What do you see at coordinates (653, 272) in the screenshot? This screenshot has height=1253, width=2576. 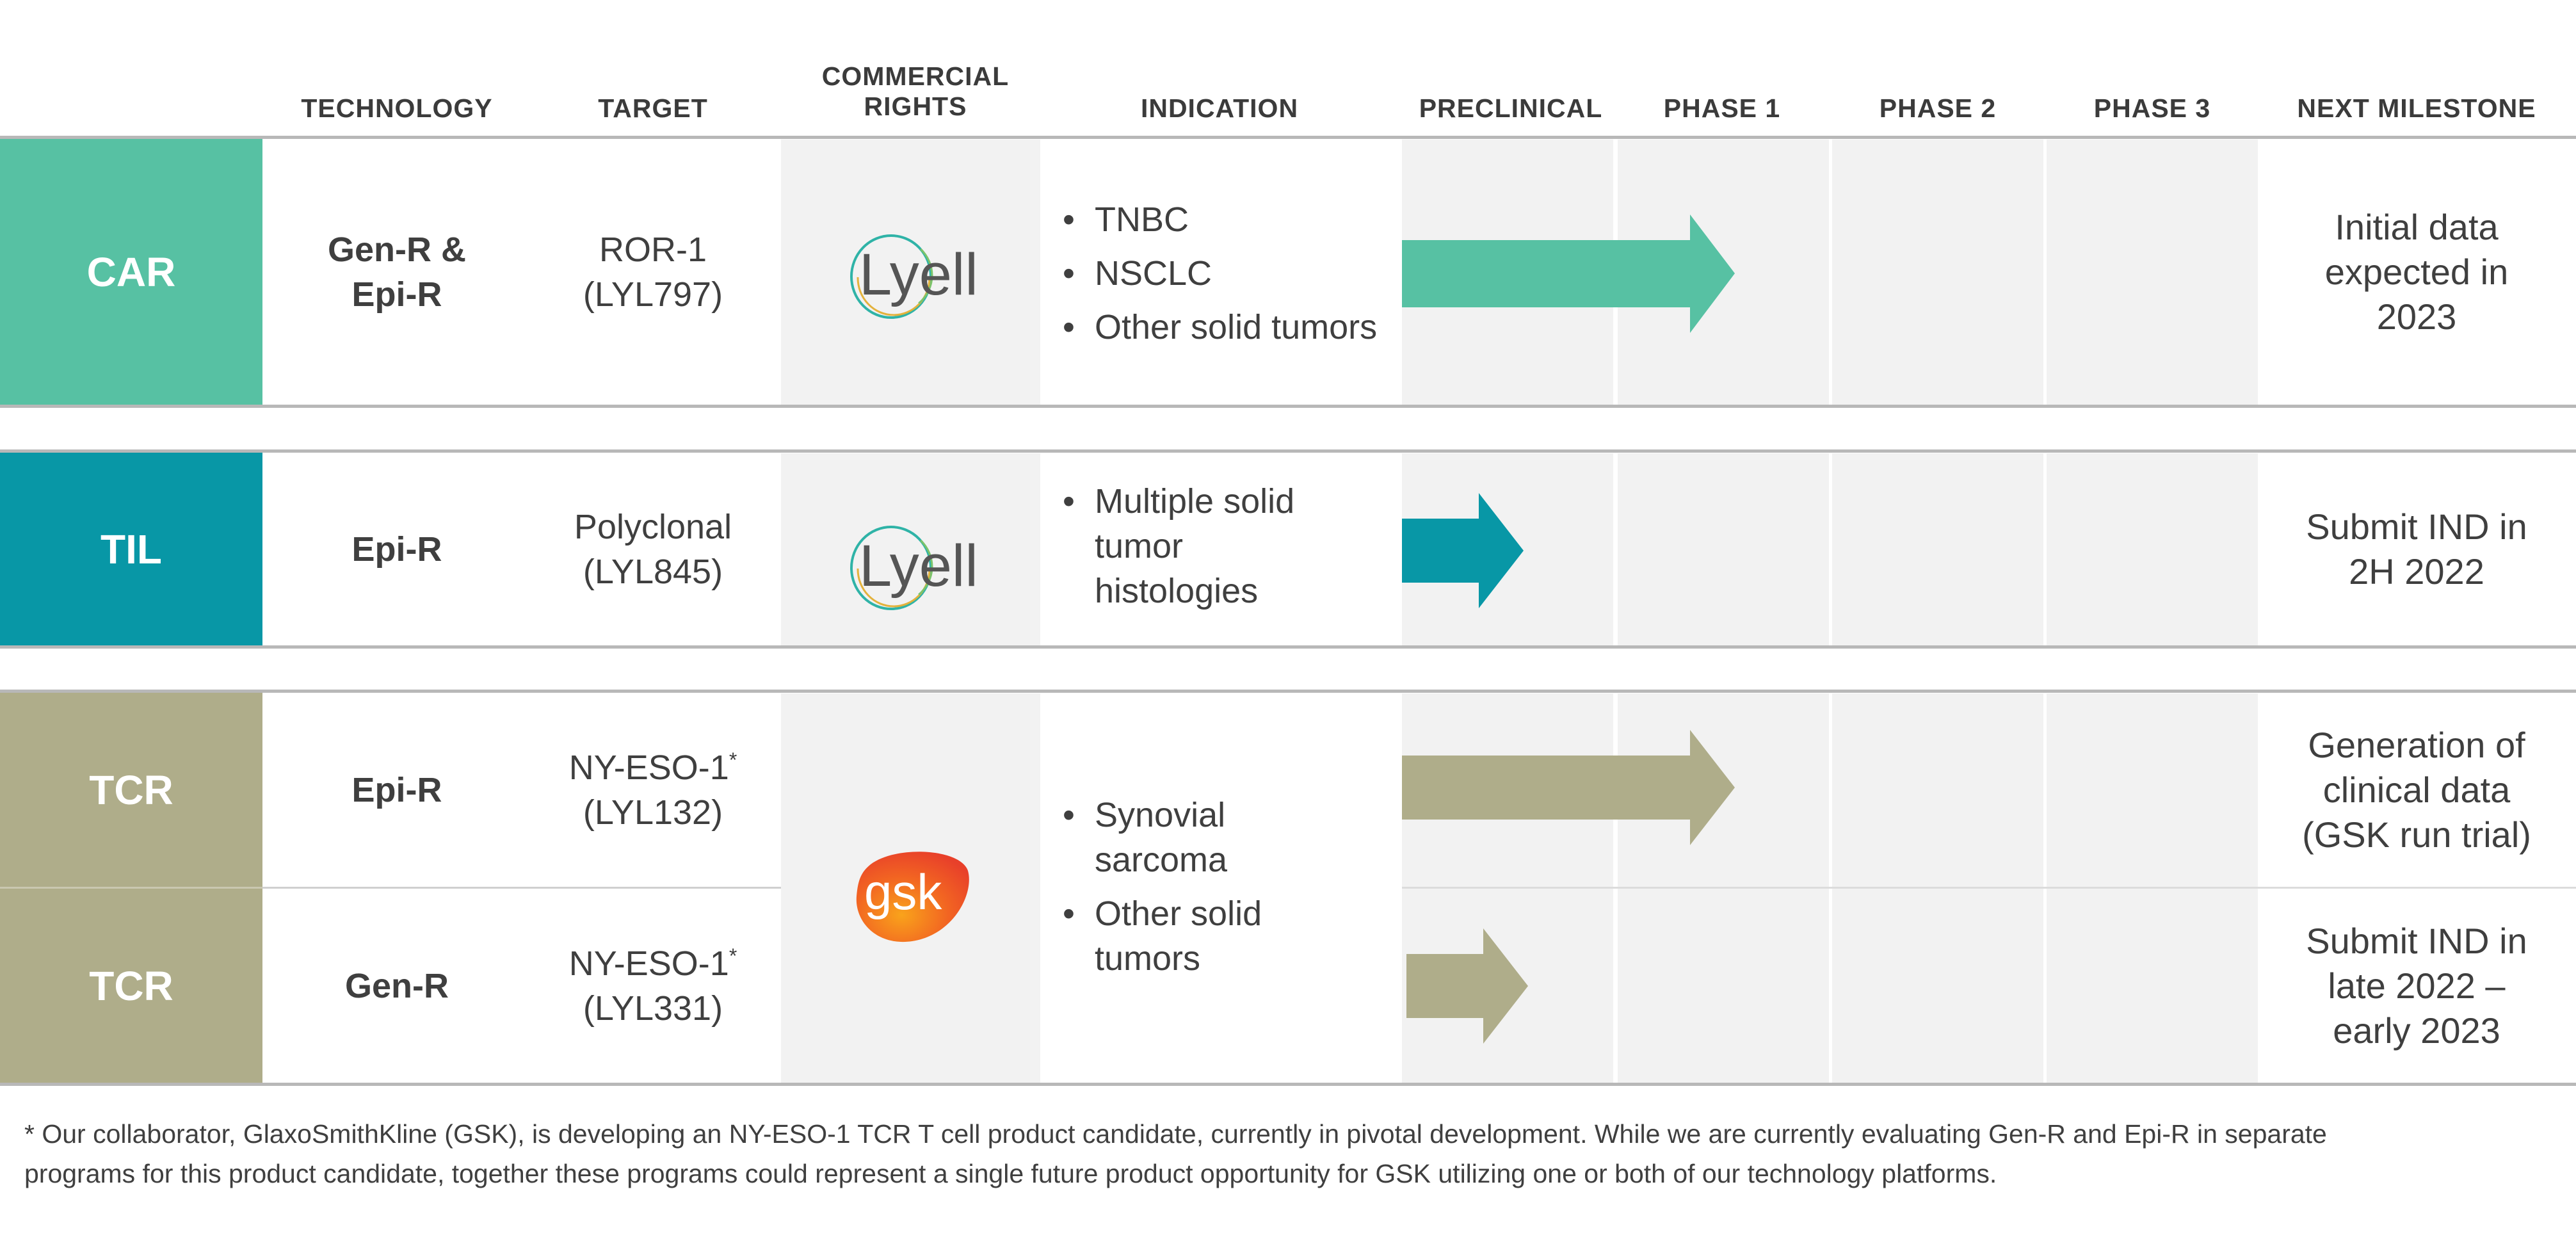 I see `target-car: ROR-1 (LYL797)` at bounding box center [653, 272].